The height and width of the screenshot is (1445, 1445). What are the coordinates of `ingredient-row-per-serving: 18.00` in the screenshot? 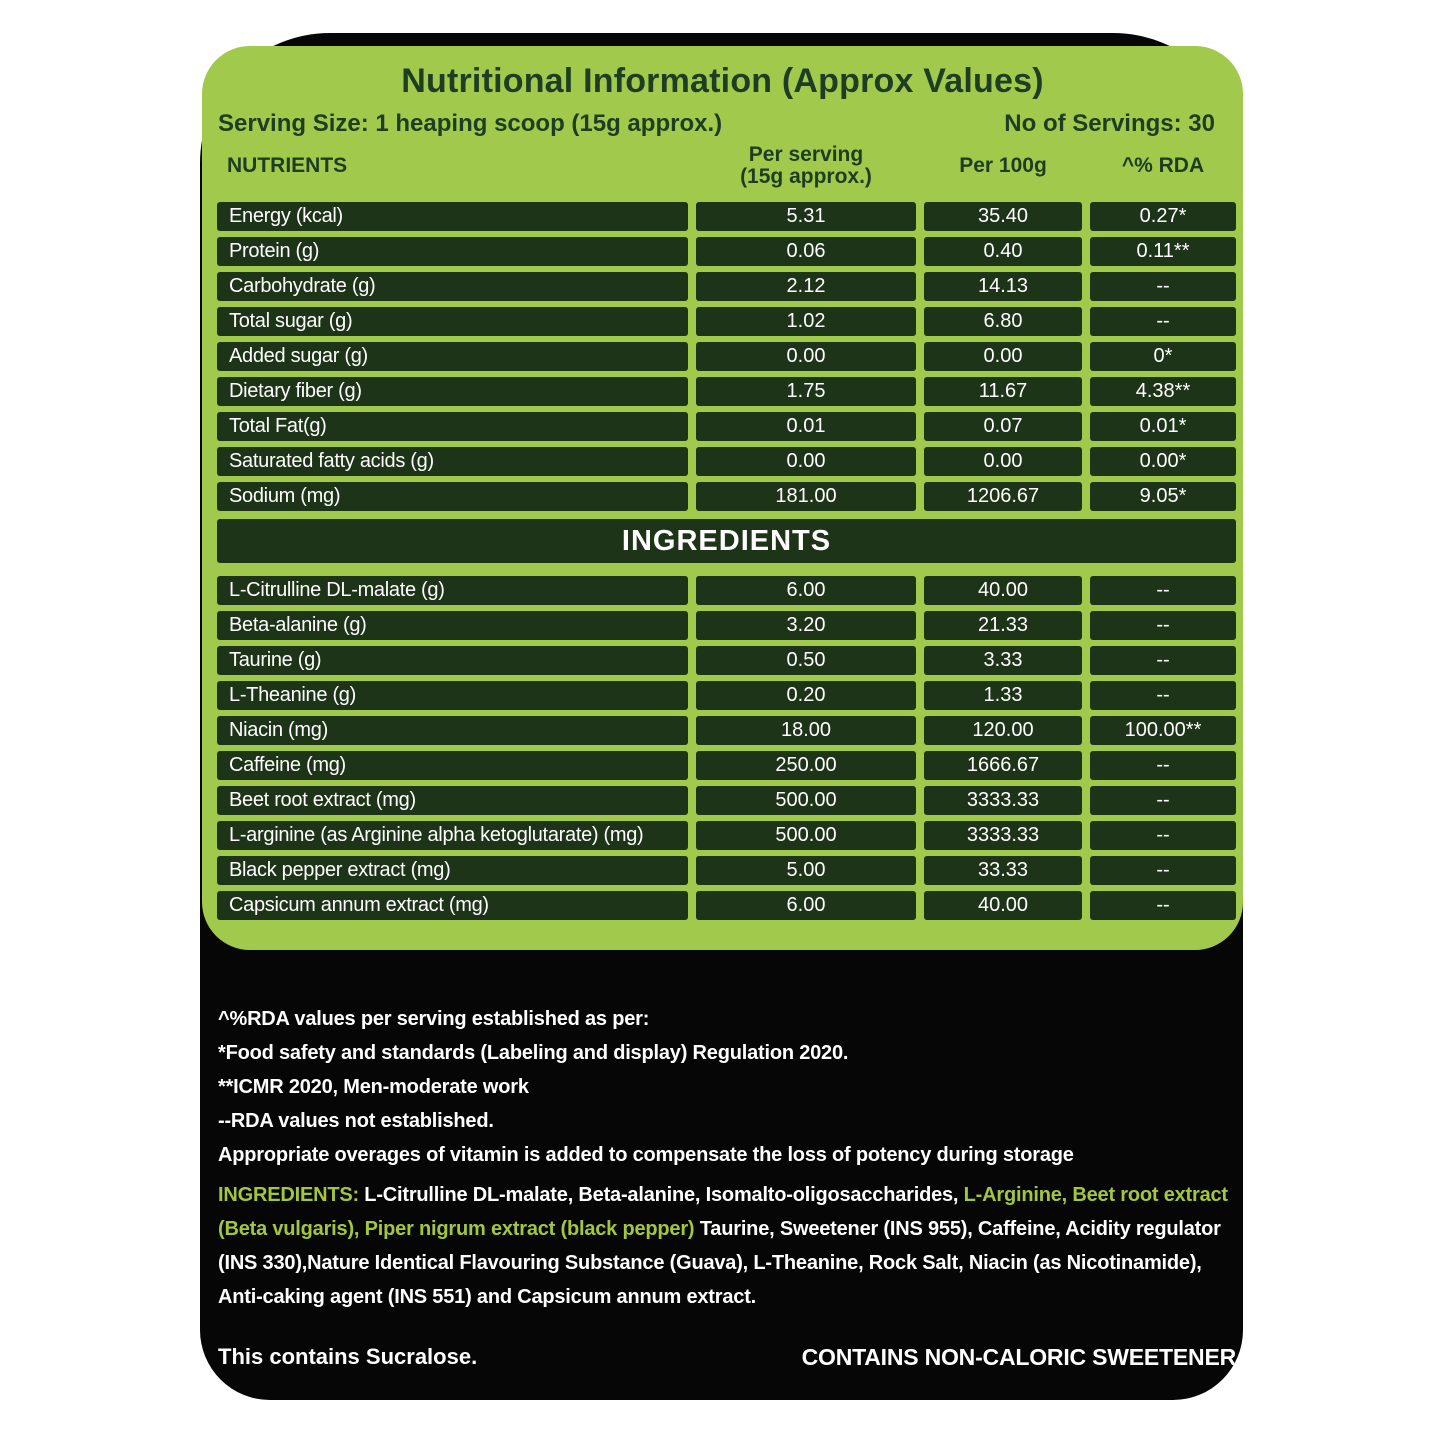 It's located at (806, 730).